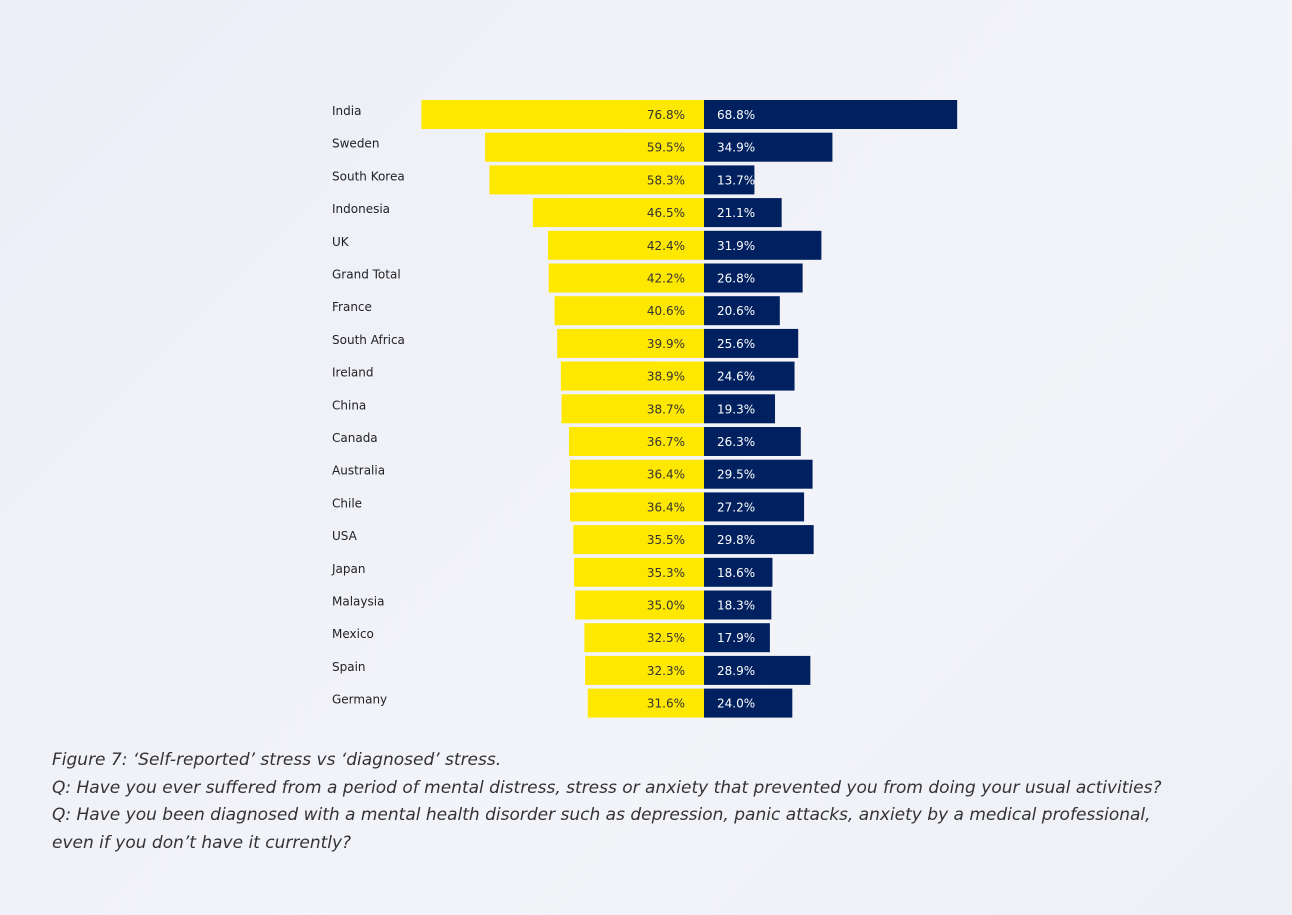 This screenshot has height=915, width=1292. What do you see at coordinates (348, 569) in the screenshot?
I see `category-label: Japan` at bounding box center [348, 569].